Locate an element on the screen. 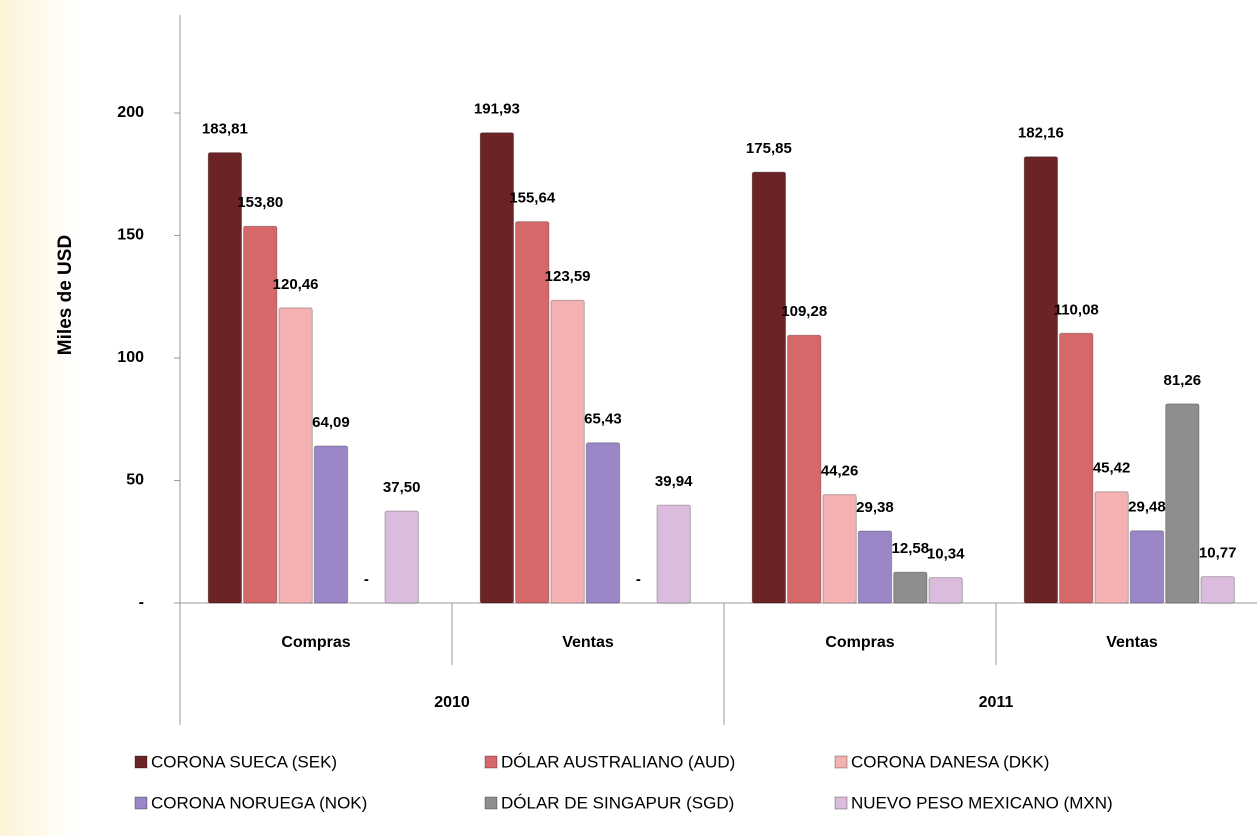 The height and width of the screenshot is (836, 1257). value-label: 12,58 is located at coordinates (911, 548).